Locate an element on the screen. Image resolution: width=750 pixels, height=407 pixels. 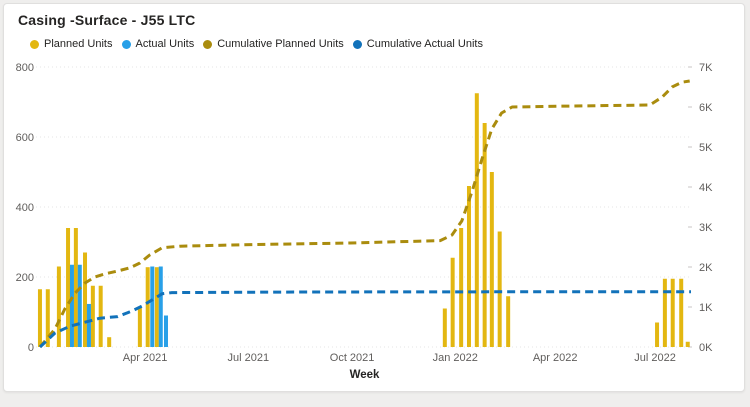
left-axis-tick-label: 800 is located at coordinates (25, 68).